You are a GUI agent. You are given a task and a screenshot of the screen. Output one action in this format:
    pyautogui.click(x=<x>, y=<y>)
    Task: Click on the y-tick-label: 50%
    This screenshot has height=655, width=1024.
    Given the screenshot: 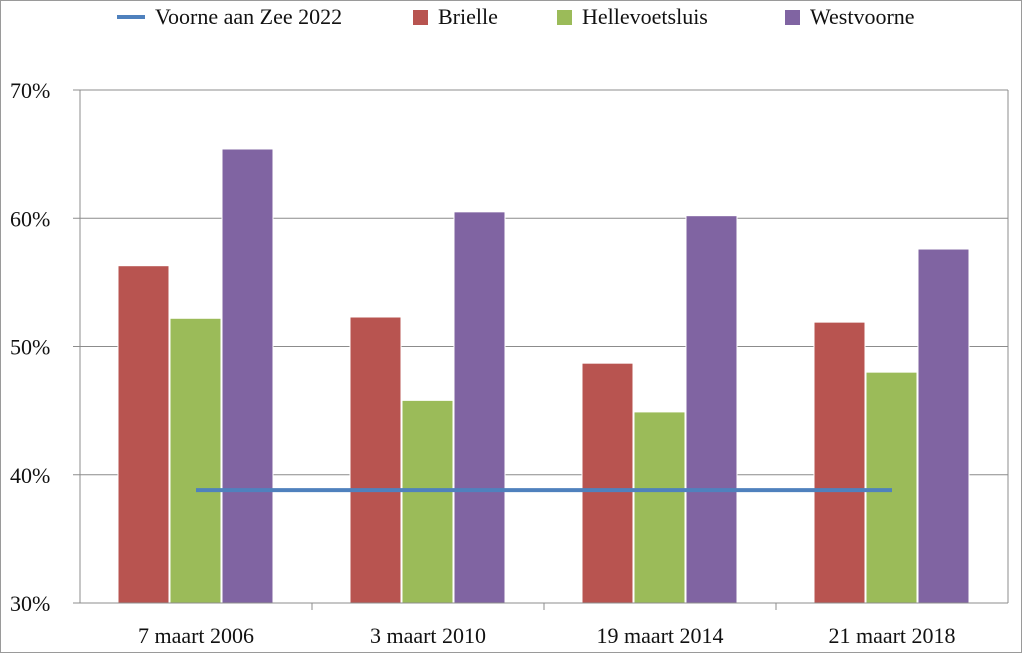 What is the action you would take?
    pyautogui.click(x=30, y=347)
    